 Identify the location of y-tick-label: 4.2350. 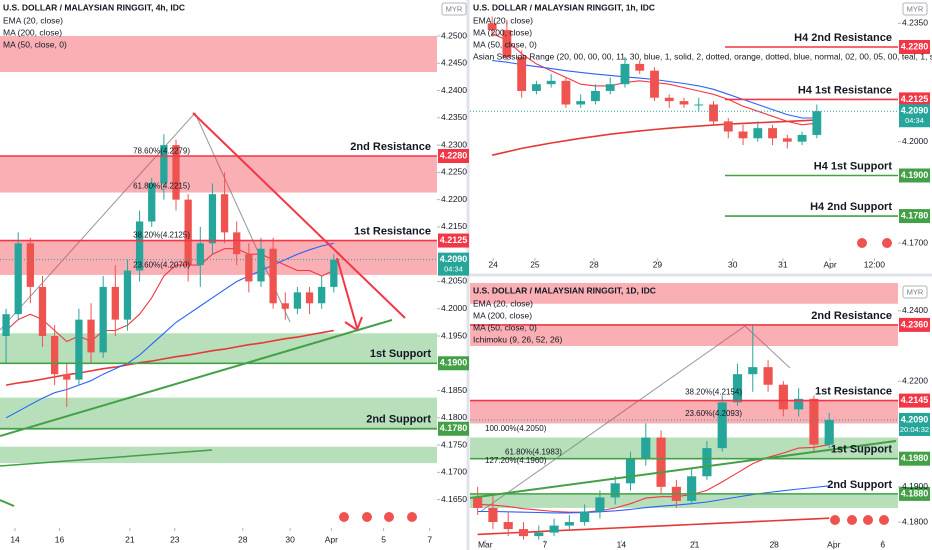
(454, 117).